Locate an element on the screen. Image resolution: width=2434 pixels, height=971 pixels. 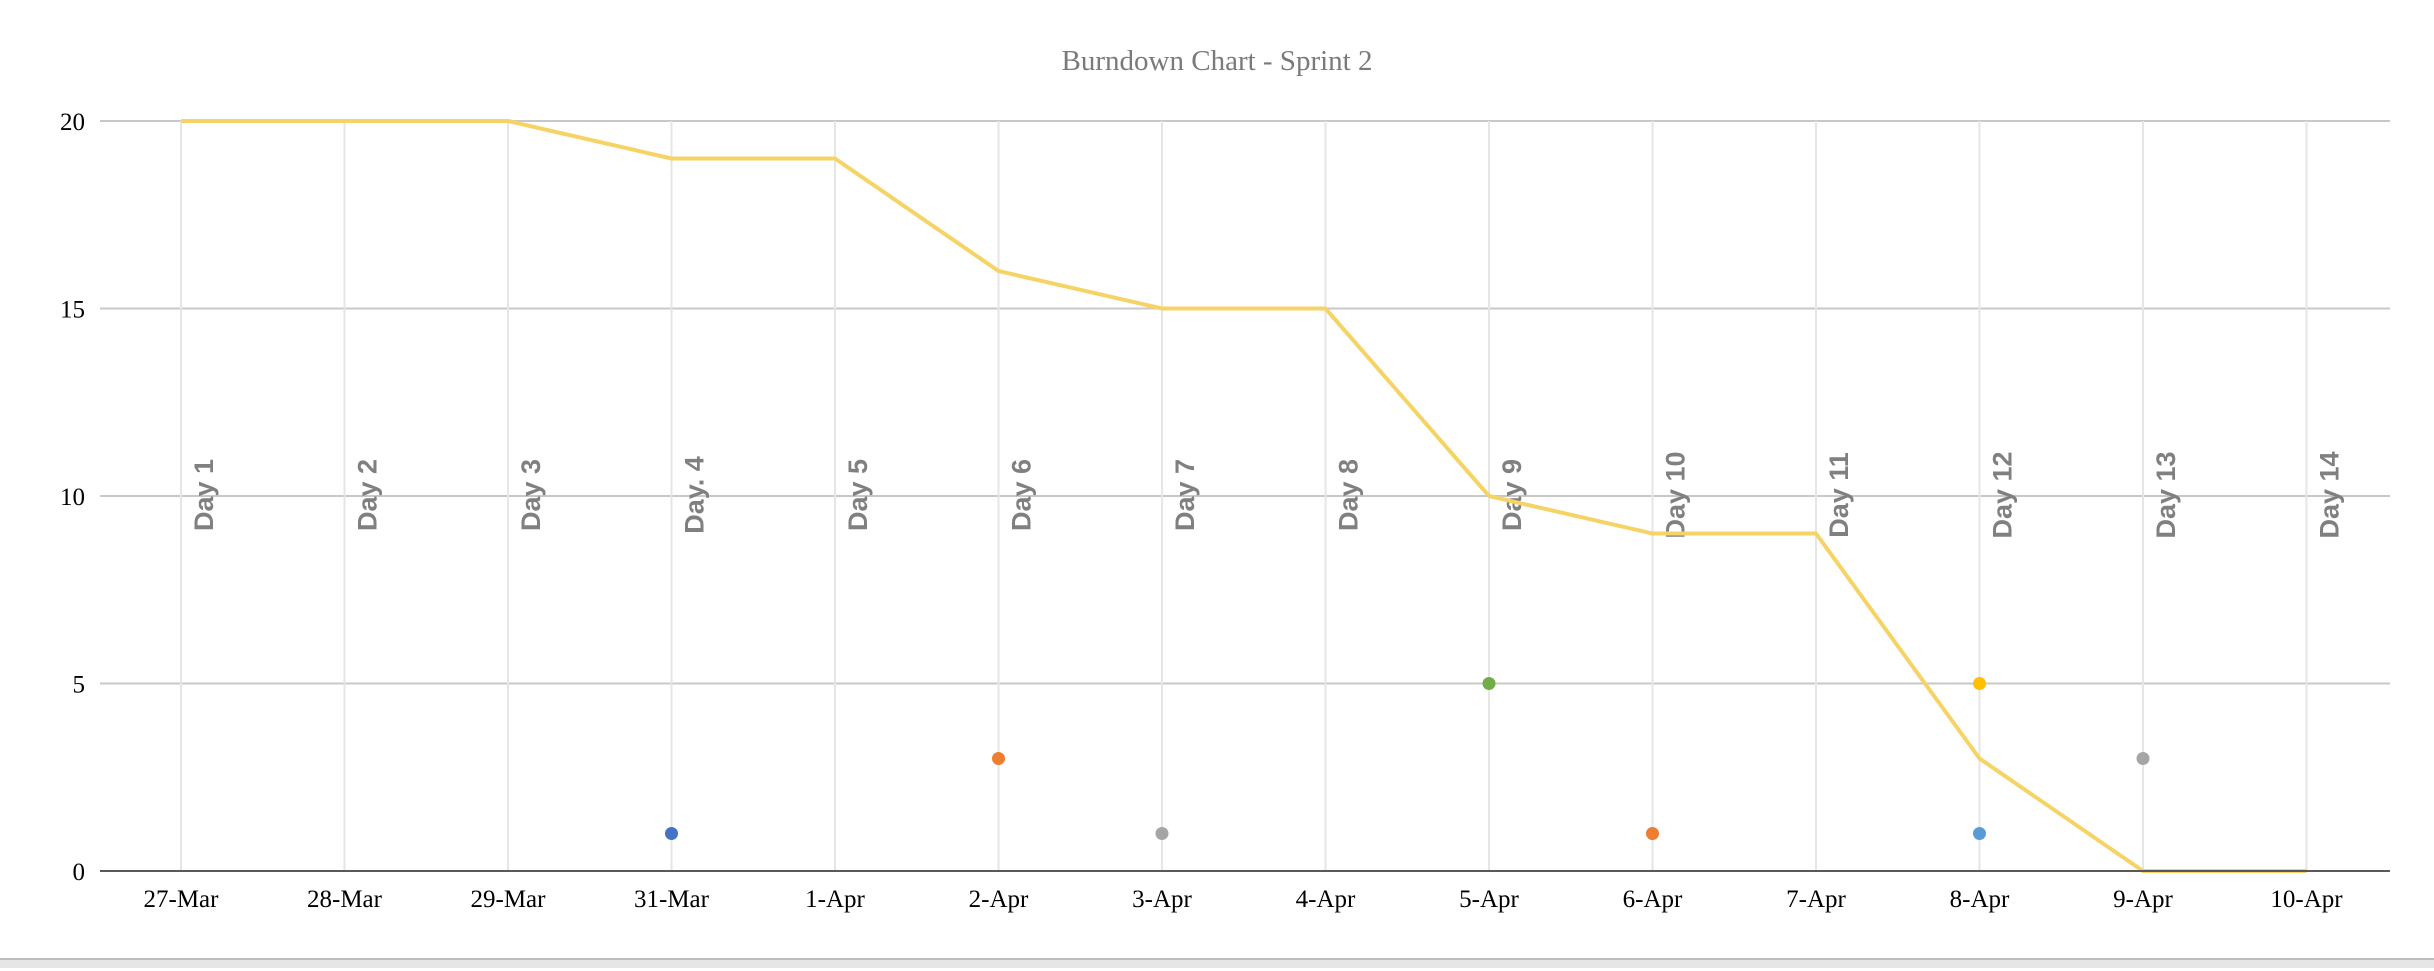
day-label: Day 9 is located at coordinates (1512, 495).